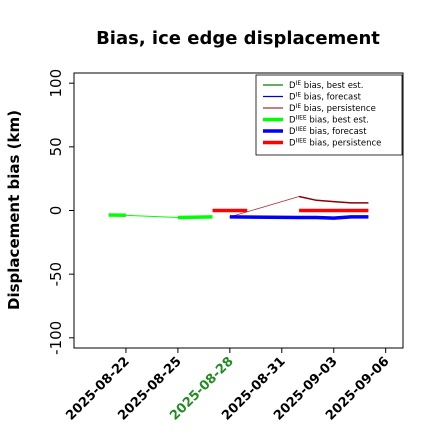 The width and height of the screenshot is (440, 440). I want to click on legend-entry-label: DIIEE bias, forecast, so click(328, 131).